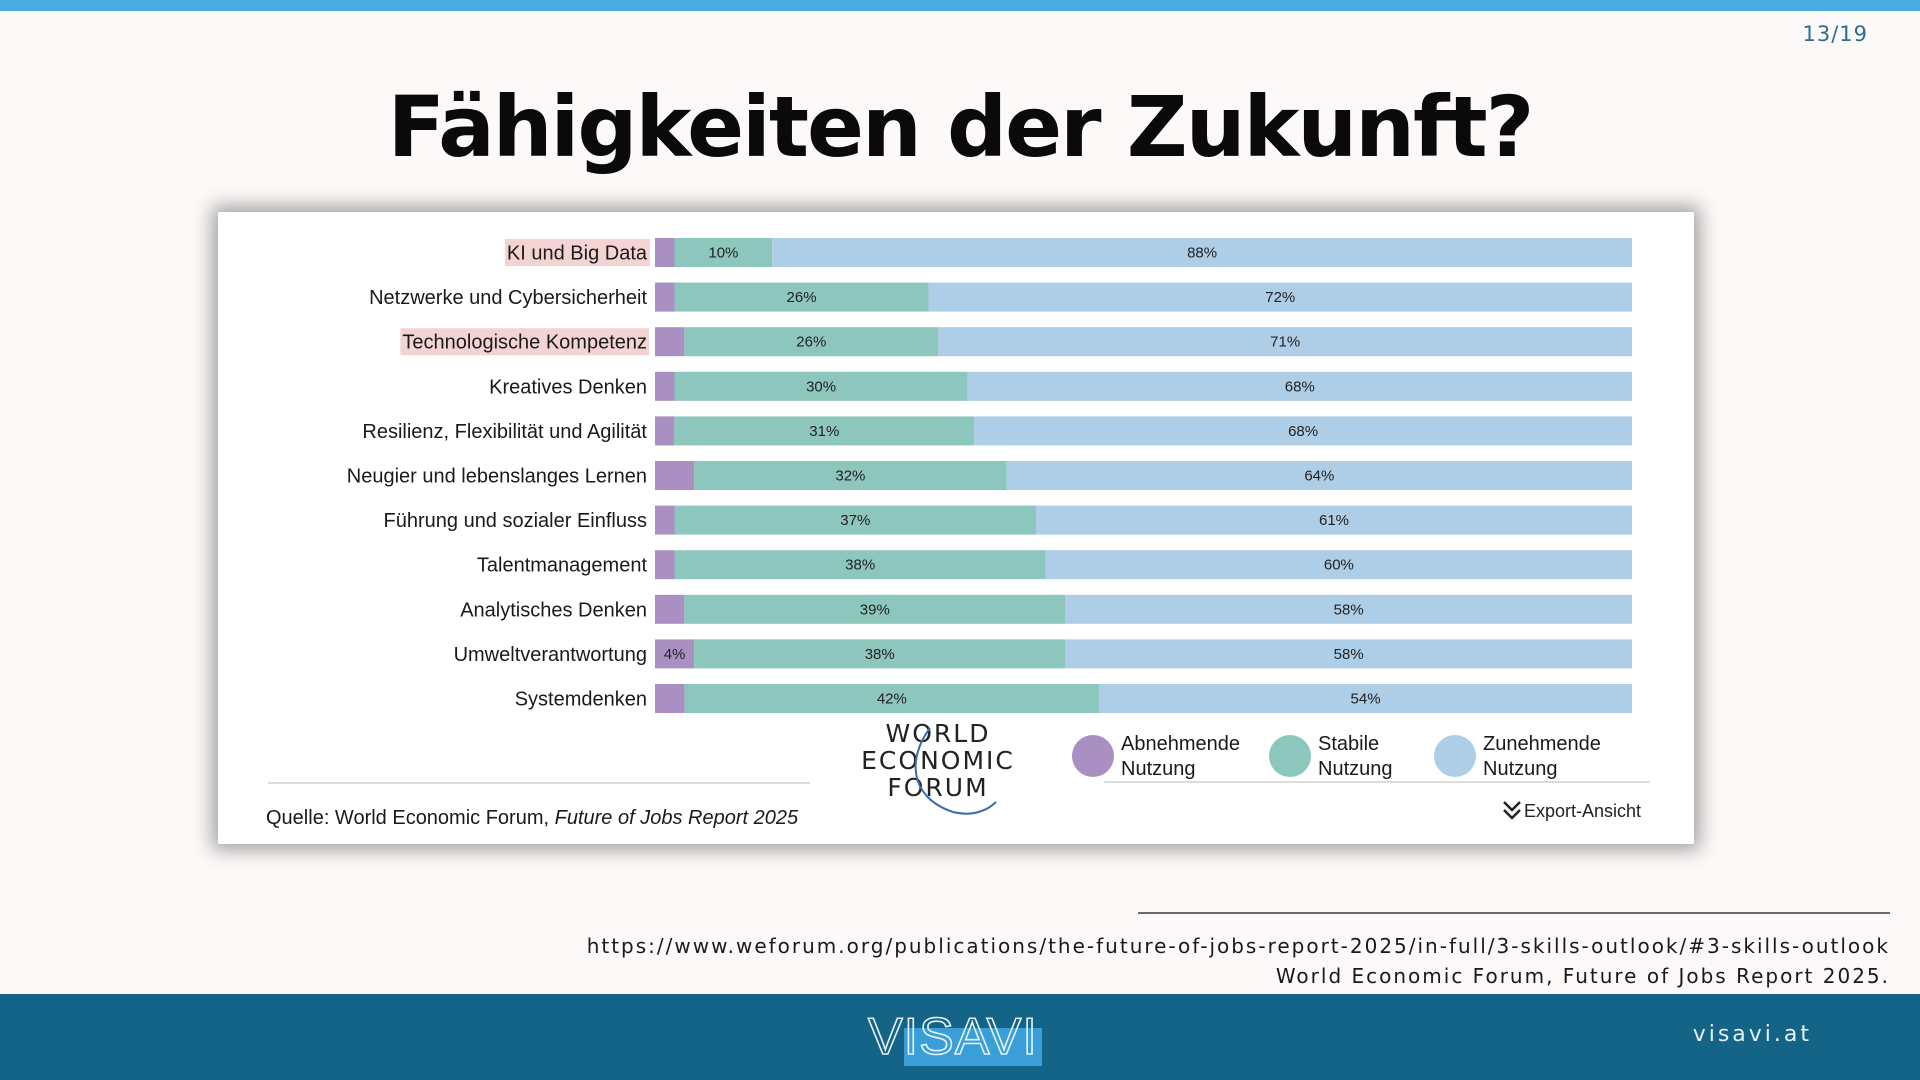 The image size is (1920, 1080). I want to click on category-label: KI und Big Data, so click(577, 254).